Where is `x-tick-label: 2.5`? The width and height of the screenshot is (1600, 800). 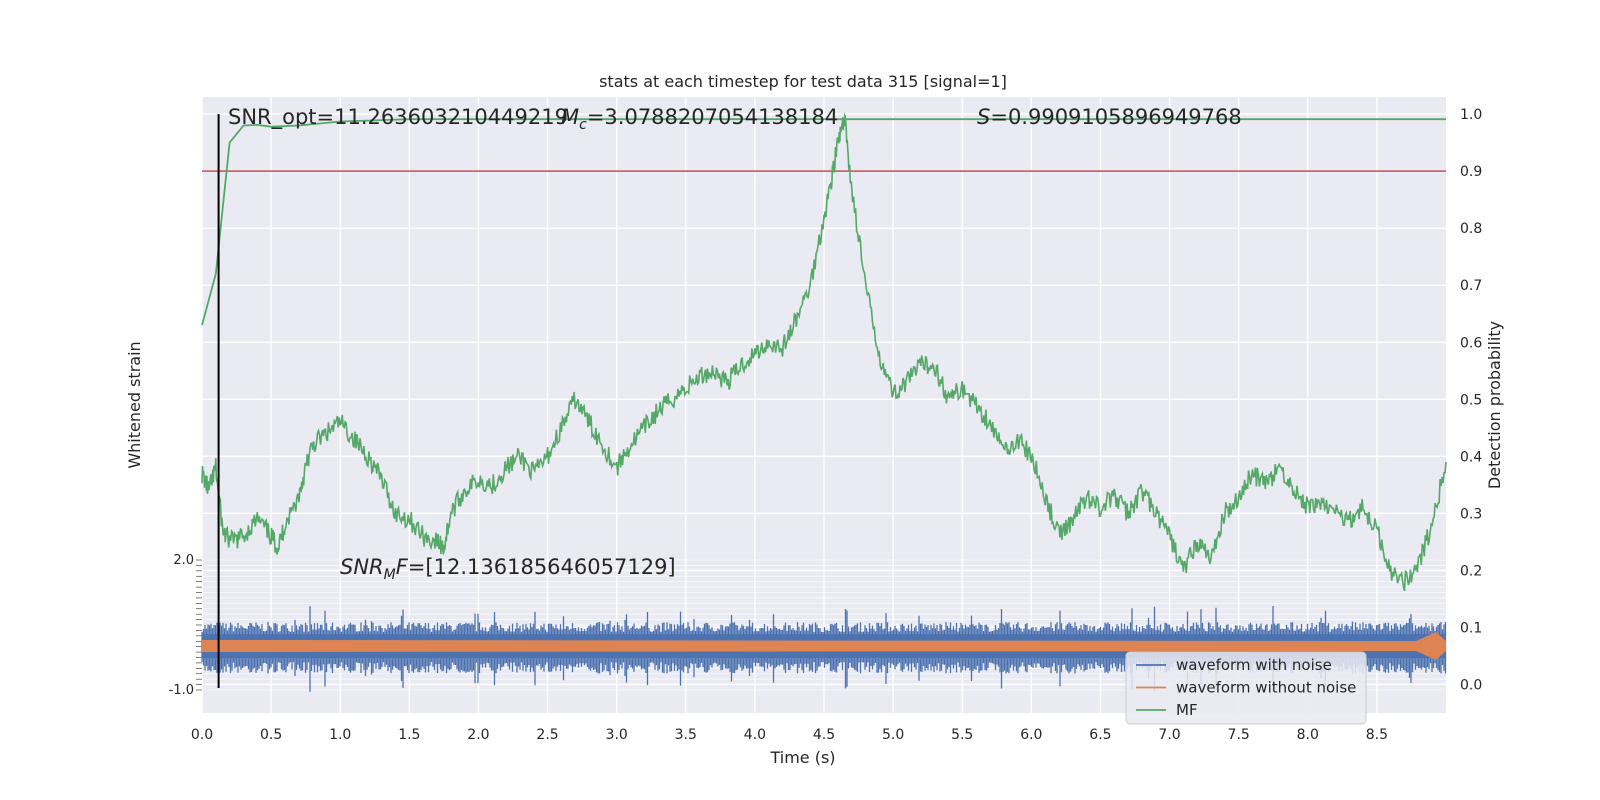 x-tick-label: 2.5 is located at coordinates (547, 735).